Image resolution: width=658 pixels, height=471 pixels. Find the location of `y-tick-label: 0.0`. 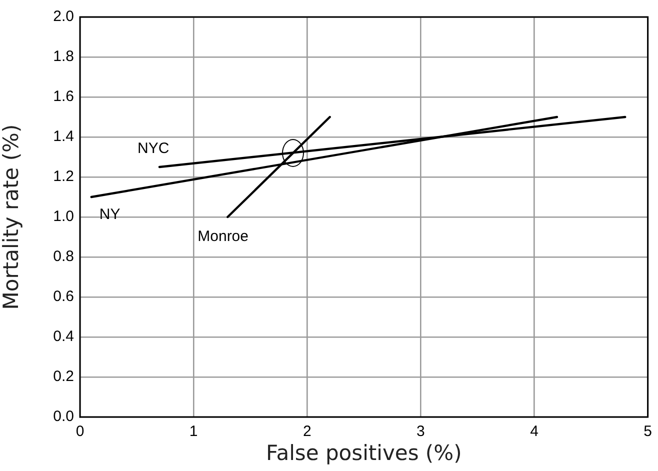

y-tick-label: 0.0 is located at coordinates (63, 417).